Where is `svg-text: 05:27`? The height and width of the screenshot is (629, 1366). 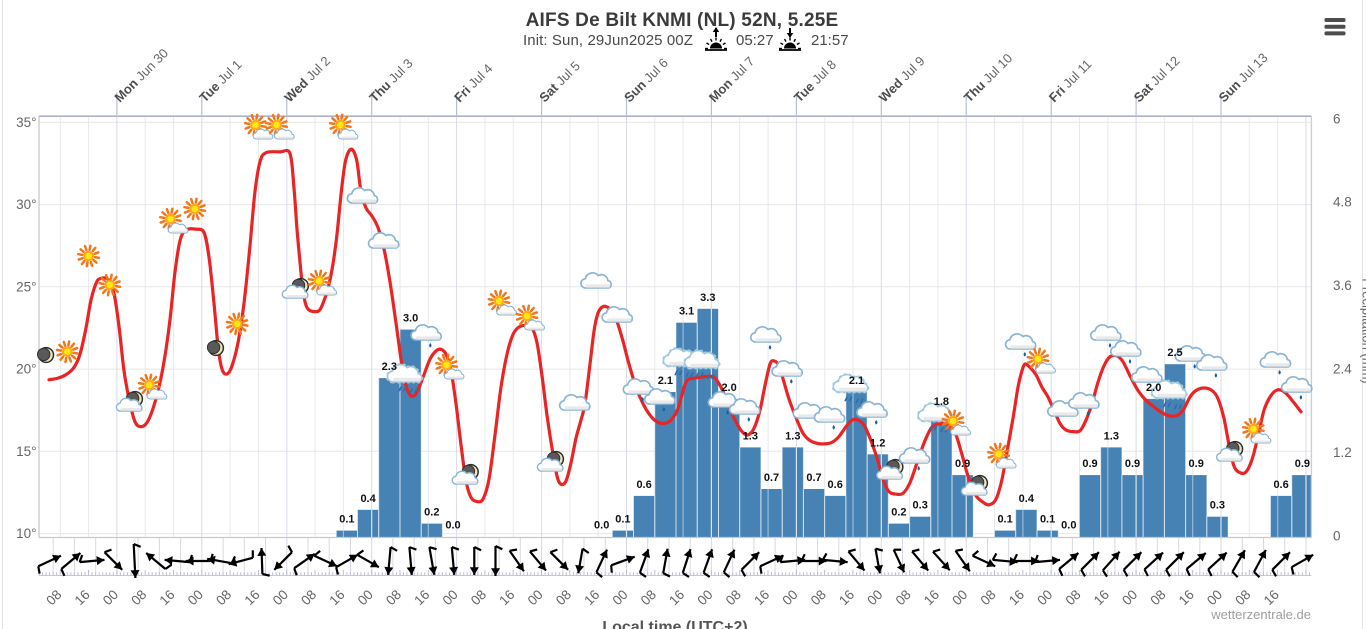 svg-text: 05:27 is located at coordinates (755, 40).